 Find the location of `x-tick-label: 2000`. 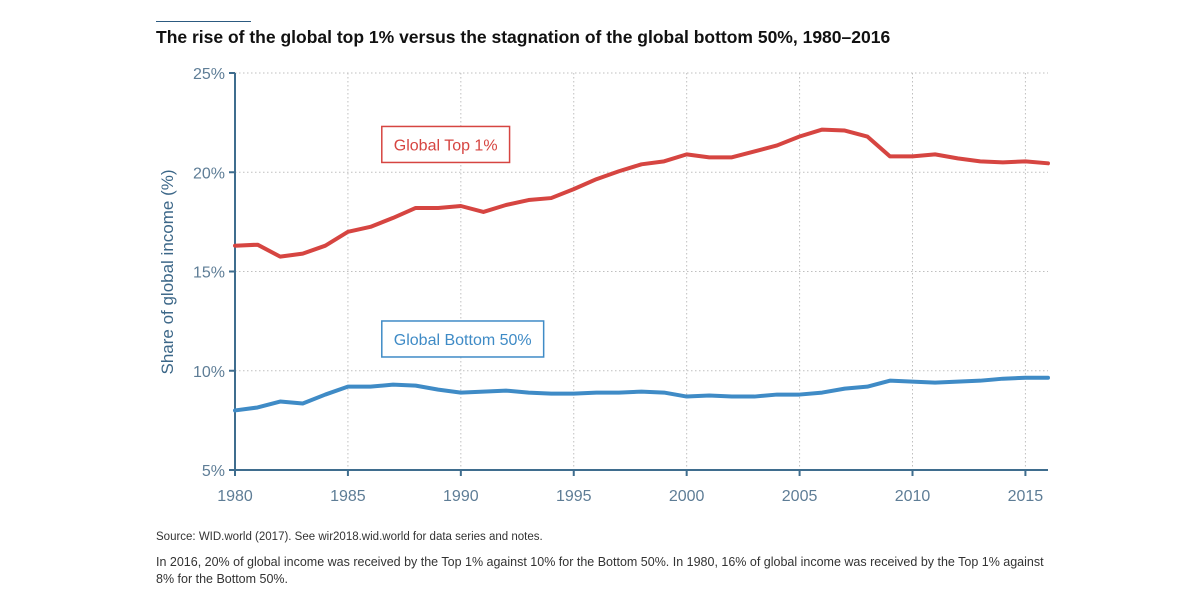

x-tick-label: 2000 is located at coordinates (687, 496).